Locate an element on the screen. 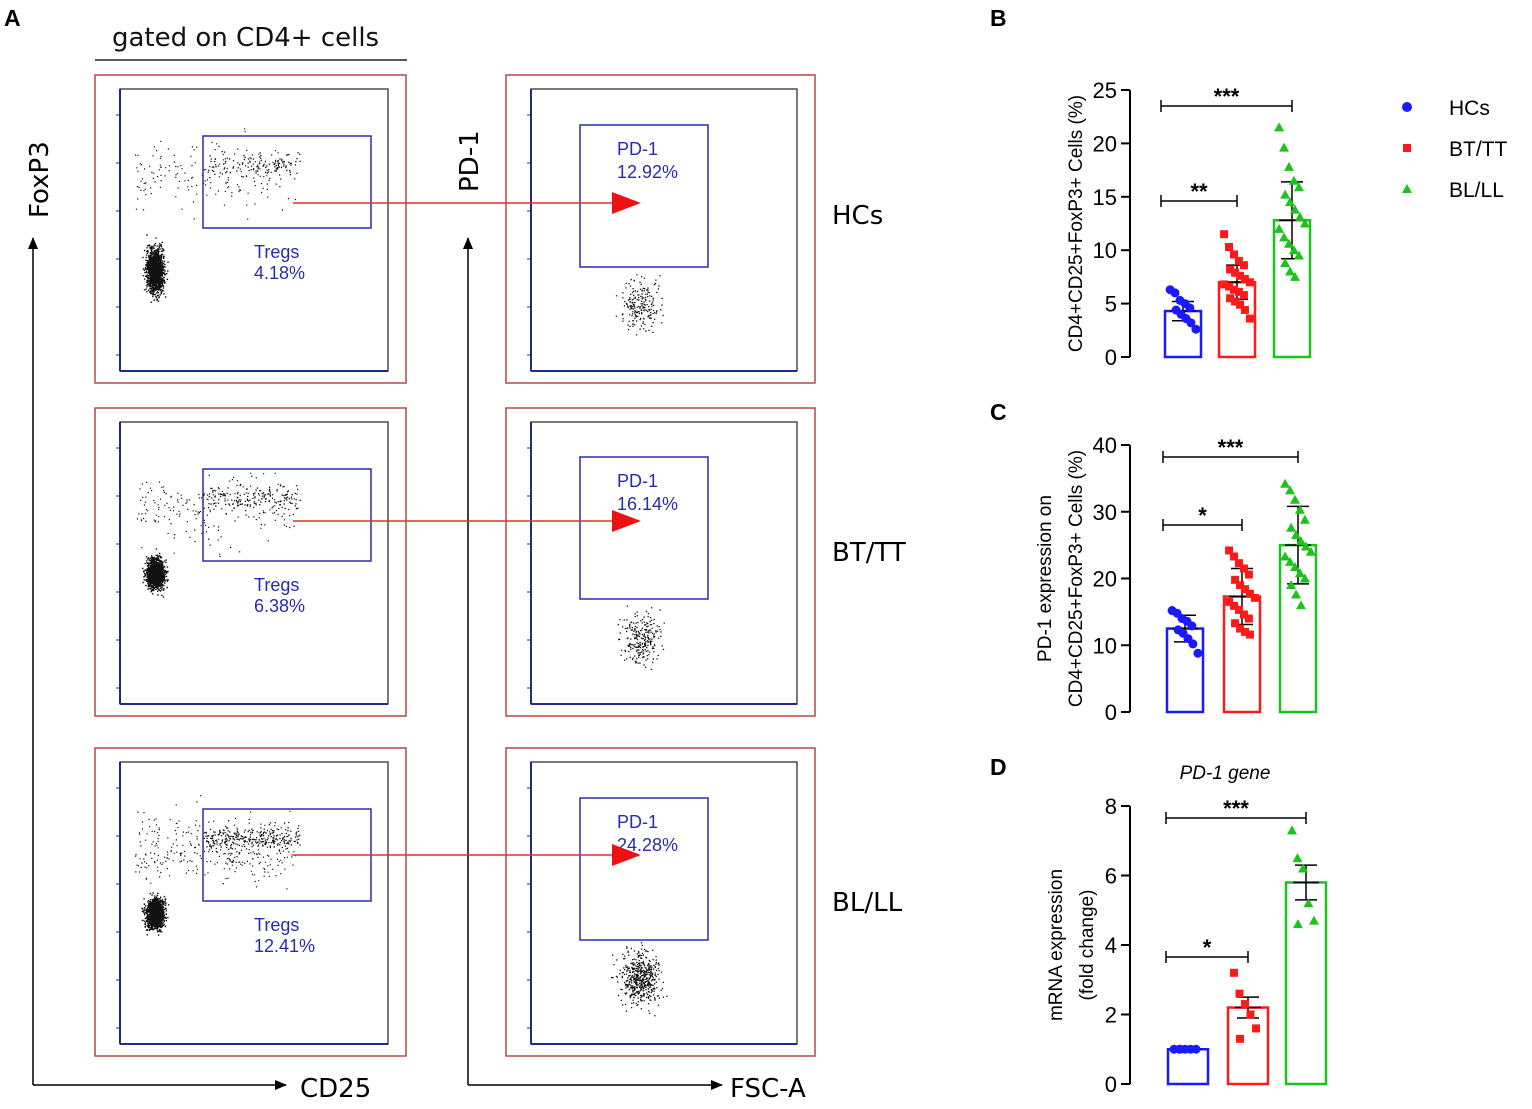 This screenshot has width=1532, height=1109. legend-label: BT/TT is located at coordinates (1478, 149).